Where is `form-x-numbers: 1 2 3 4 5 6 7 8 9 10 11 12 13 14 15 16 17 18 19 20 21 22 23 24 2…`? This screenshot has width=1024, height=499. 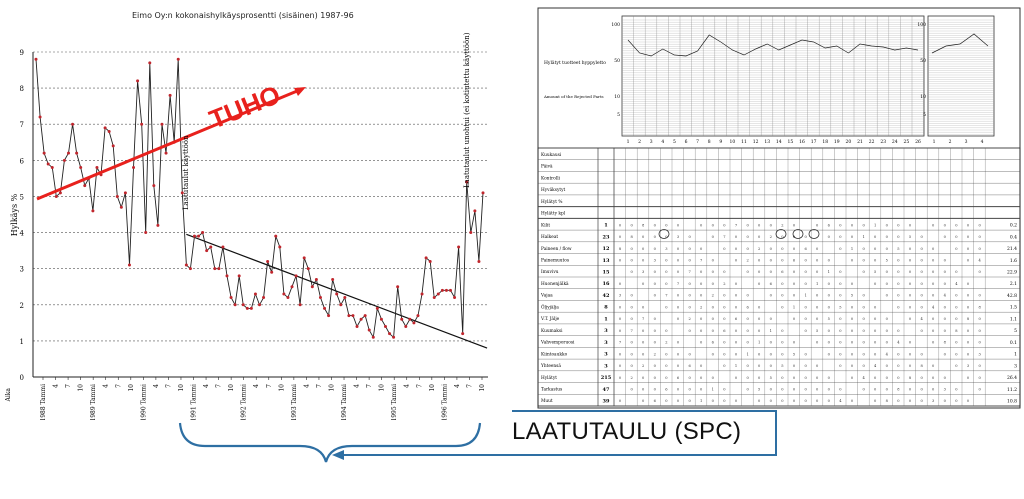 form-x-numbers: 1 2 3 4 5 6 7 8 9 10 11 12 13 14 15 16 17 18 19 20 21 22 23 24 2… is located at coordinates (805, 142).